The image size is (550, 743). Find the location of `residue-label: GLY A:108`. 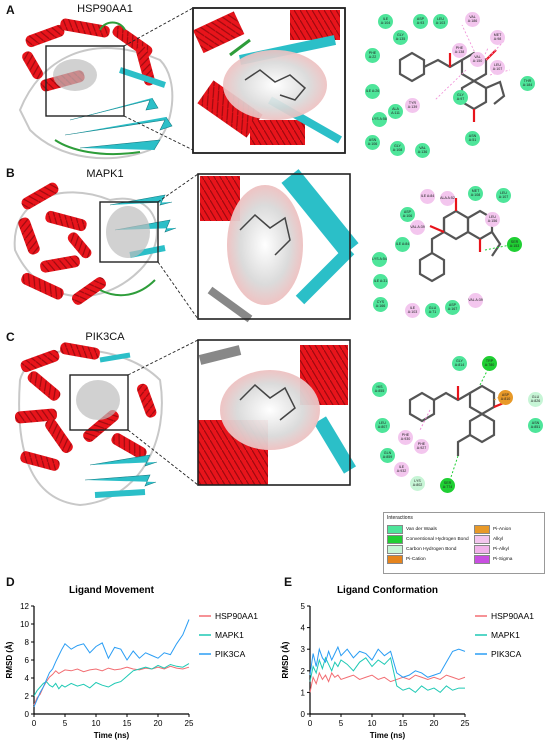

residue-label: GLY A:108 is located at coordinates (397, 147).